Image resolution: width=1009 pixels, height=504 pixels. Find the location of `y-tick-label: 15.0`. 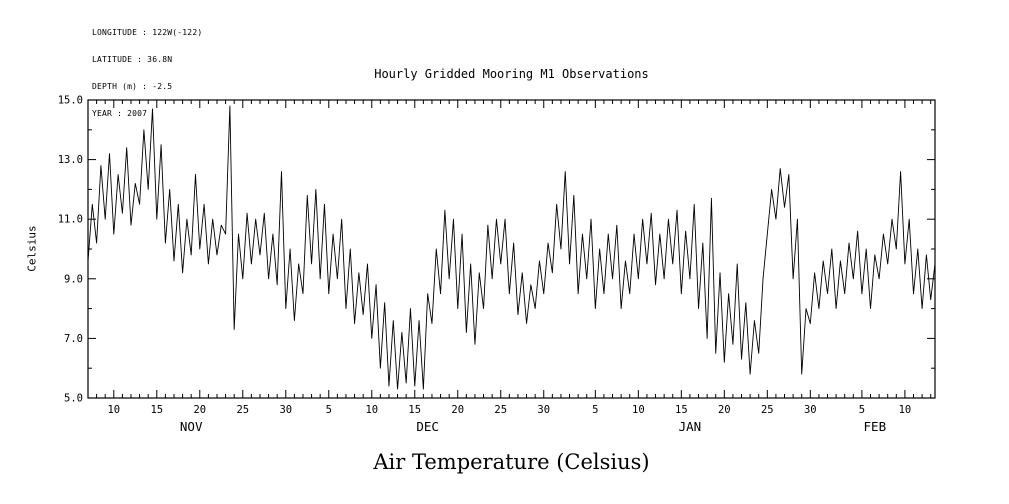

y-tick-label: 15.0 is located at coordinates (70, 101).